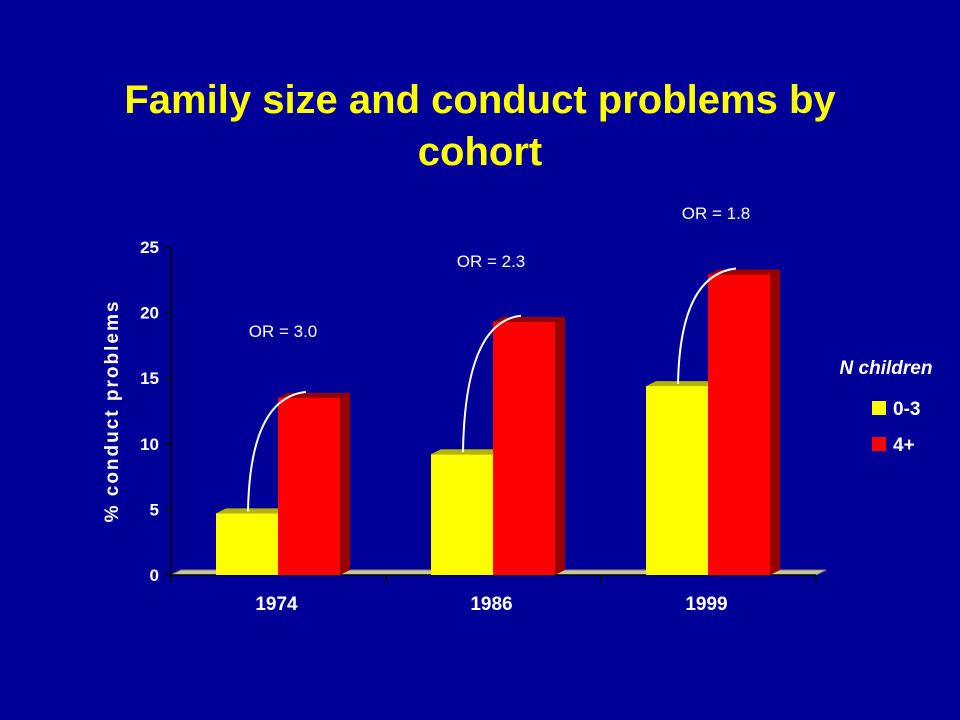 The width and height of the screenshot is (960, 720). Describe the element at coordinates (491, 604) in the screenshot. I see `x-category-label: 1986` at that location.